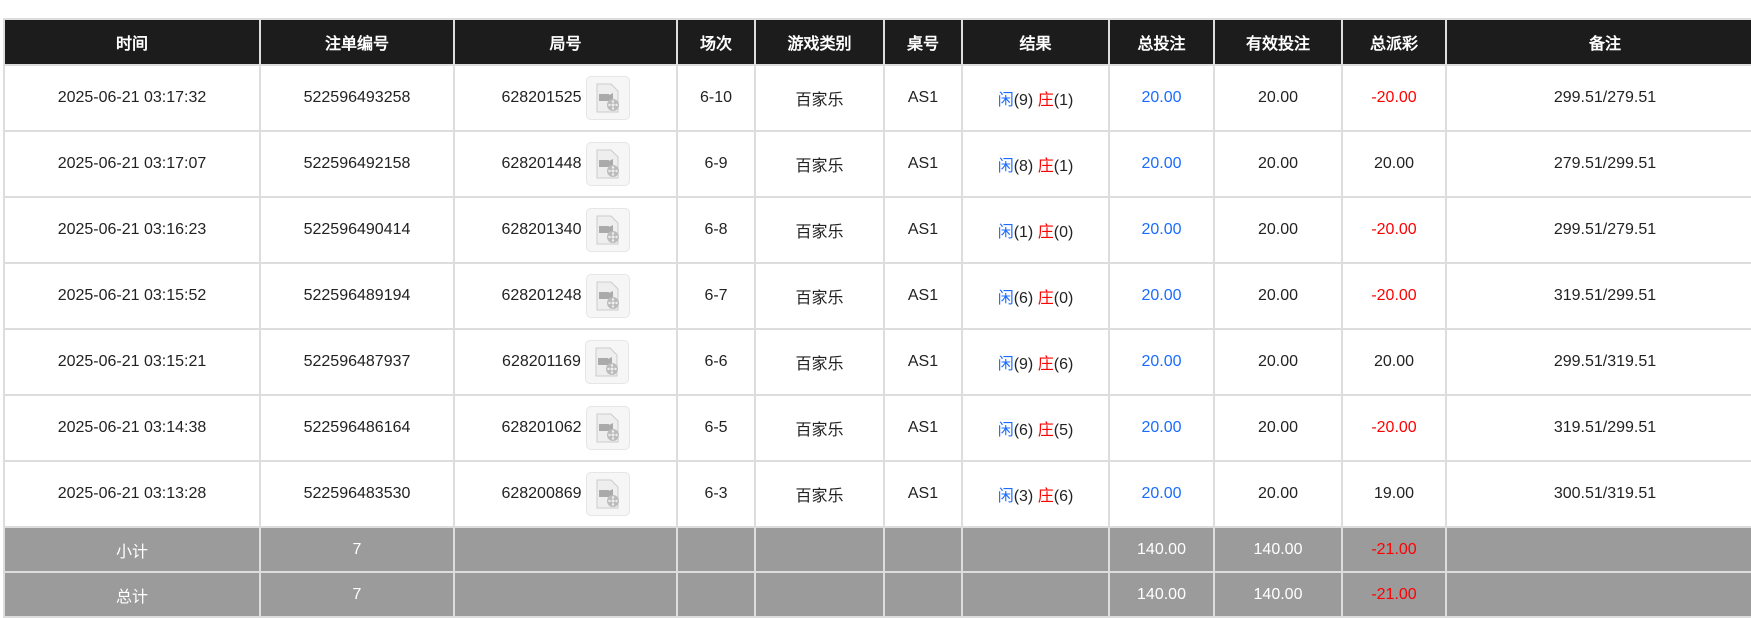 The image size is (1751, 618). I want to click on header-total-bet: 总投注, so click(1161, 42).